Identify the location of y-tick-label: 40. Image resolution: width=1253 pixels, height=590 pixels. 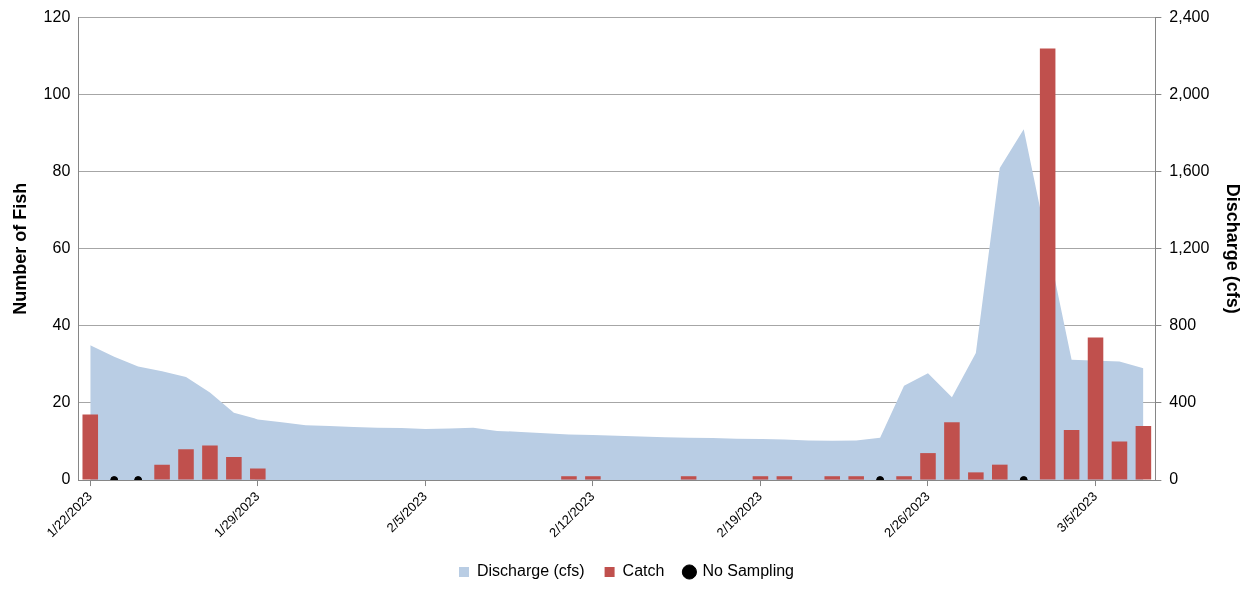
(61, 325).